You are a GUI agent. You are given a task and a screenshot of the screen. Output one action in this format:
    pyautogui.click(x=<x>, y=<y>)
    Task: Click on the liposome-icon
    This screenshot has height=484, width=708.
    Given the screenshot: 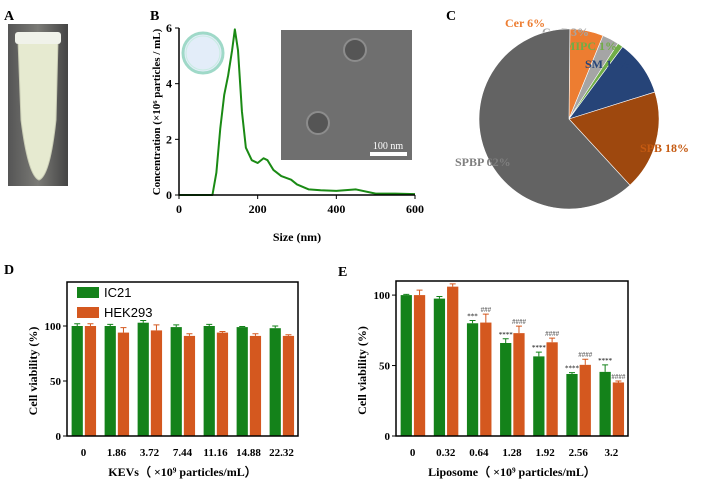 What is the action you would take?
    pyautogui.click(x=203, y=53)
    